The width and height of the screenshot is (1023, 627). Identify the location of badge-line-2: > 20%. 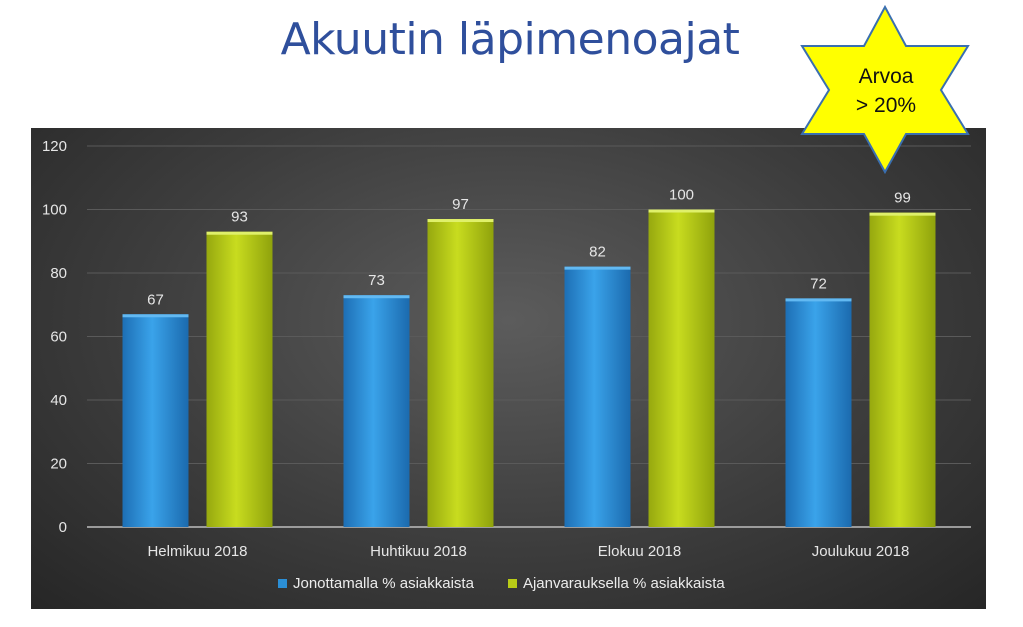
(886, 105).